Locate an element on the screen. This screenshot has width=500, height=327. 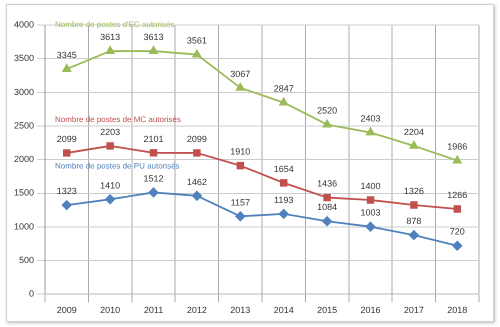
text: Nombre de postes de MC autorisés is located at coordinates (118, 119).